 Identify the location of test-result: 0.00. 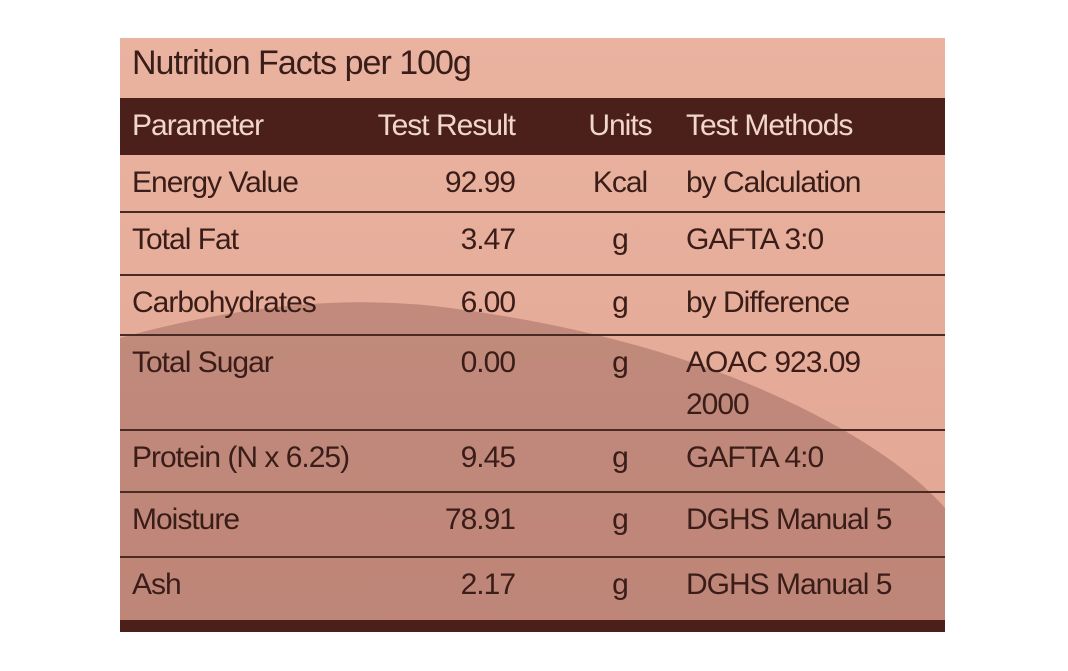
(488, 362).